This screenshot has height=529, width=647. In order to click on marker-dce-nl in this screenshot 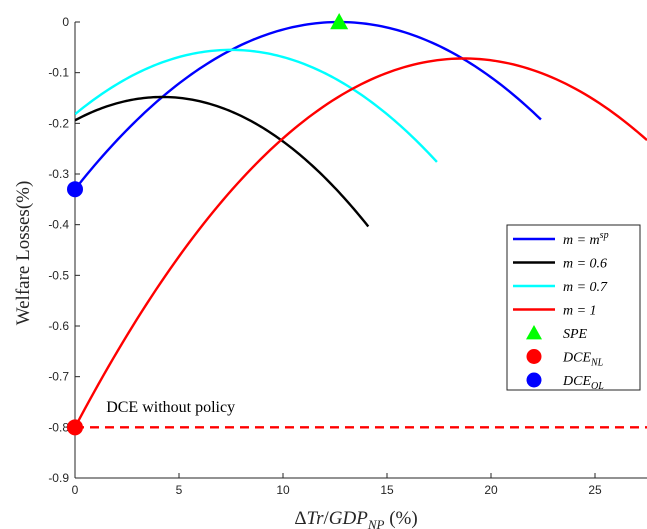, I will do `click(75, 427)`.